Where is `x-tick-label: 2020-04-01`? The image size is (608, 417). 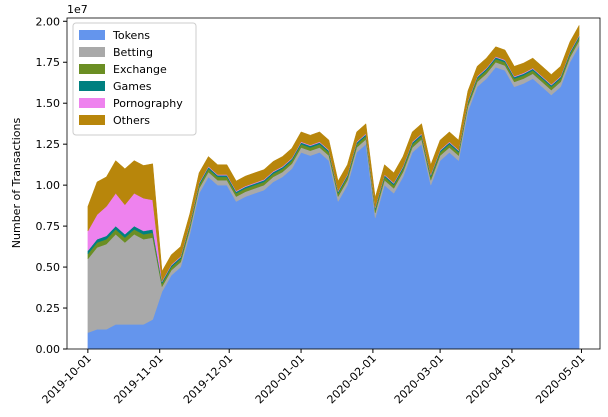 x-tick-label: 2020-04-01 is located at coordinates (491, 379).